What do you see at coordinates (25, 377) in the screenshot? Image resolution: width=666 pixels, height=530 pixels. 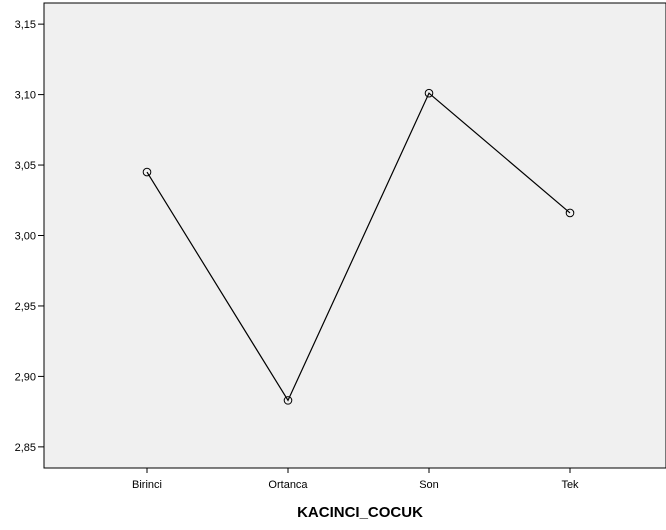 I see `y-tick-label: 2,90` at bounding box center [25, 377].